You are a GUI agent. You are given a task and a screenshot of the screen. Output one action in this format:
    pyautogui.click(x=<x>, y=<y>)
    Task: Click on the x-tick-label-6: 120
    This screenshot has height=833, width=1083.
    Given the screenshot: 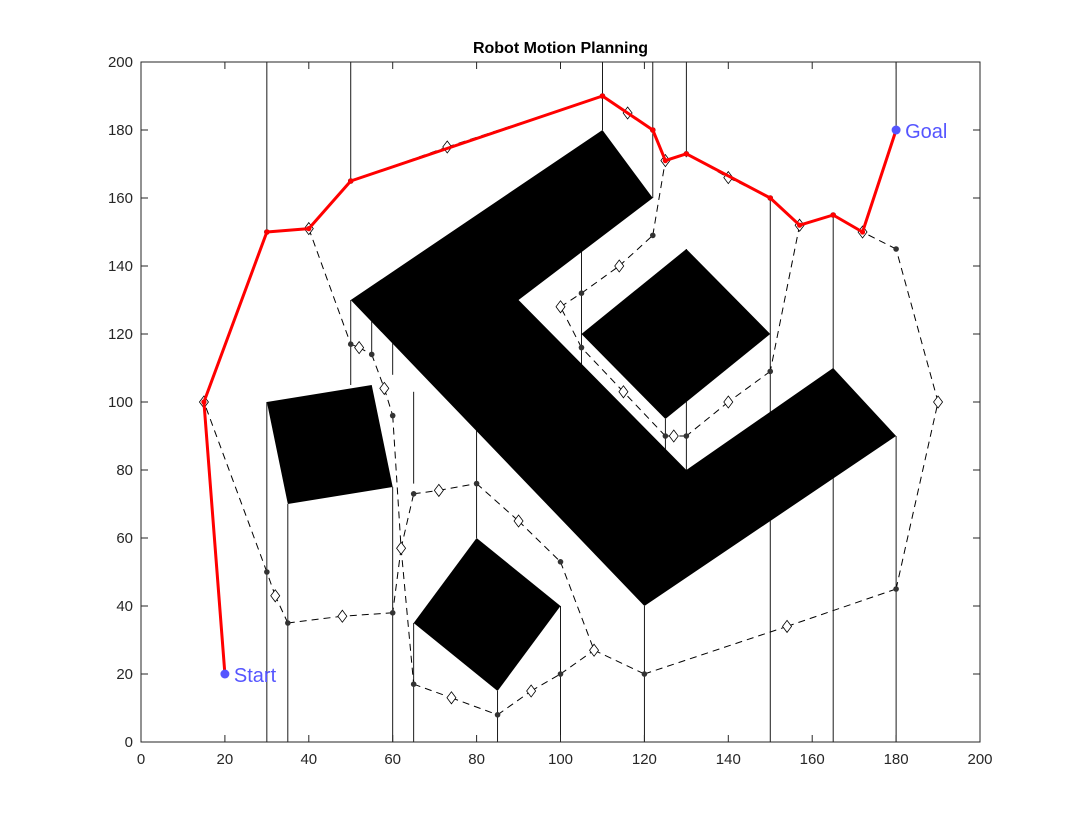 What is the action you would take?
    pyautogui.click(x=644, y=759)
    